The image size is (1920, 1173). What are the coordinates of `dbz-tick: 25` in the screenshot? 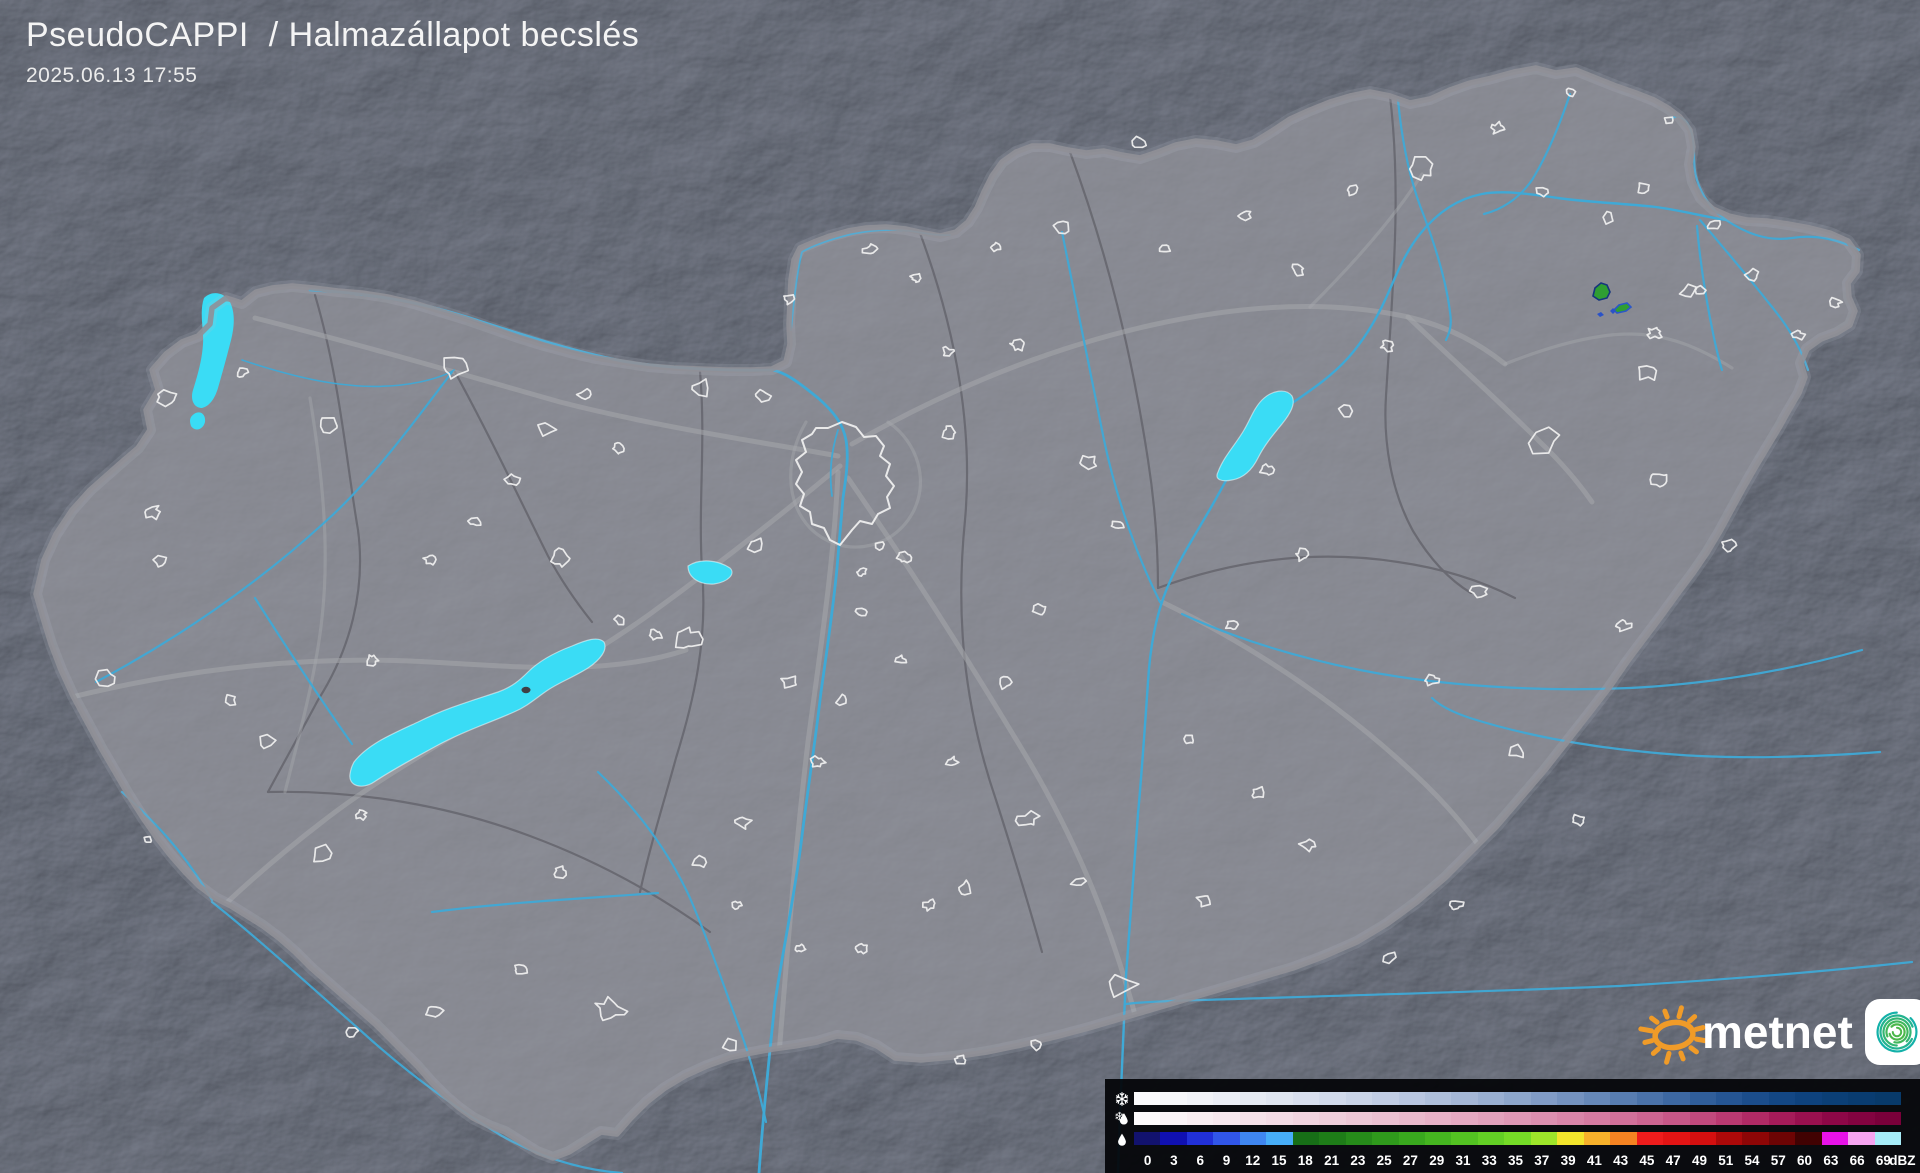 It's located at (1384, 1160).